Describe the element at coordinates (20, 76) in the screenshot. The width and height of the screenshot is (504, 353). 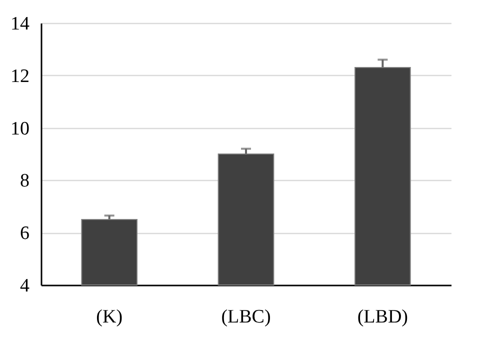
I see `y-tick-label: 12` at that location.